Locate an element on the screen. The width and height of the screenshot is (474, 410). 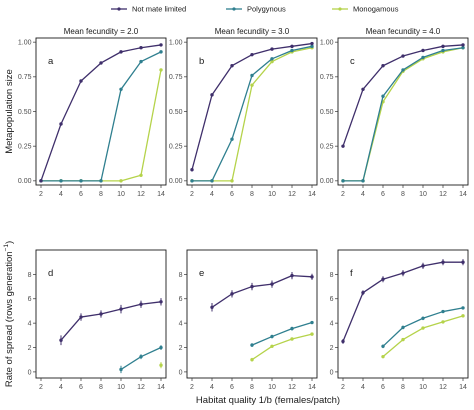
y-axis-title: Rate of spread (rows generation−1) is located at coordinates (9, 314).